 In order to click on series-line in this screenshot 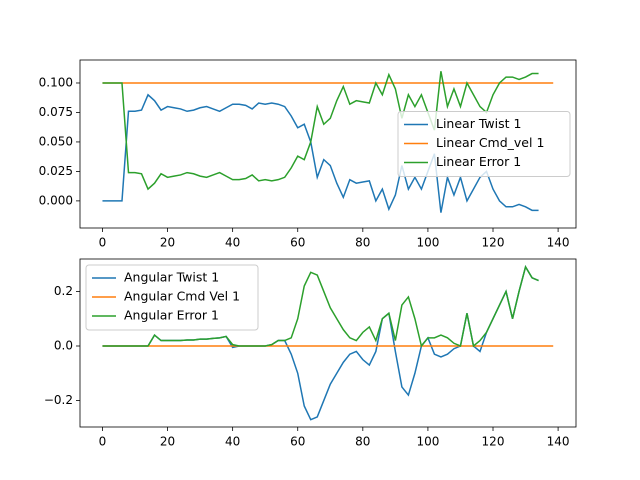, I will do `click(320, 306)`.